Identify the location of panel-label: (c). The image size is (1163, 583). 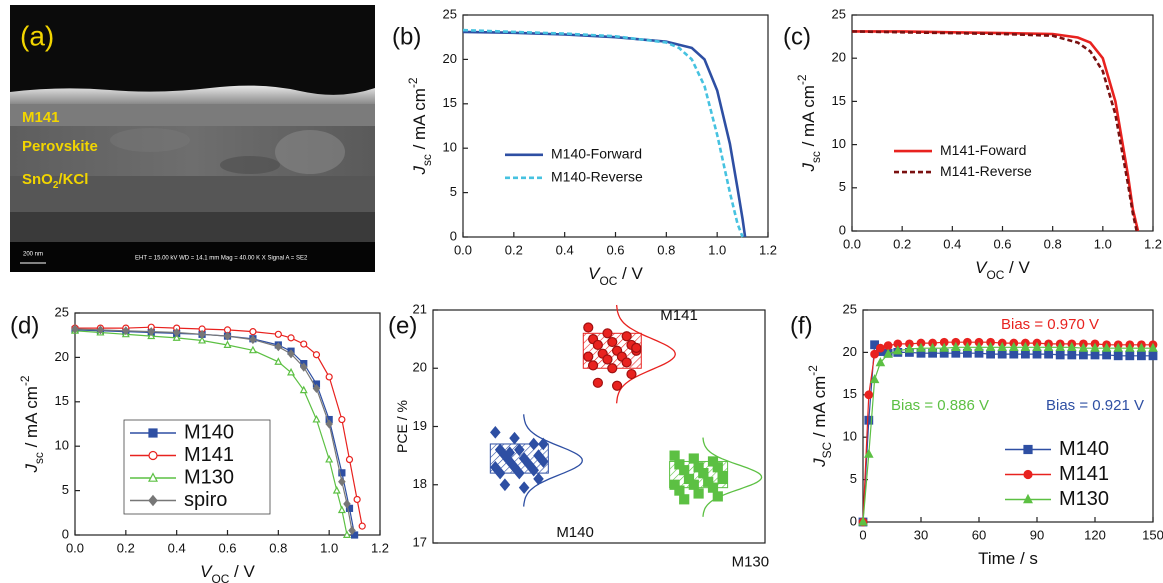
(797, 36).